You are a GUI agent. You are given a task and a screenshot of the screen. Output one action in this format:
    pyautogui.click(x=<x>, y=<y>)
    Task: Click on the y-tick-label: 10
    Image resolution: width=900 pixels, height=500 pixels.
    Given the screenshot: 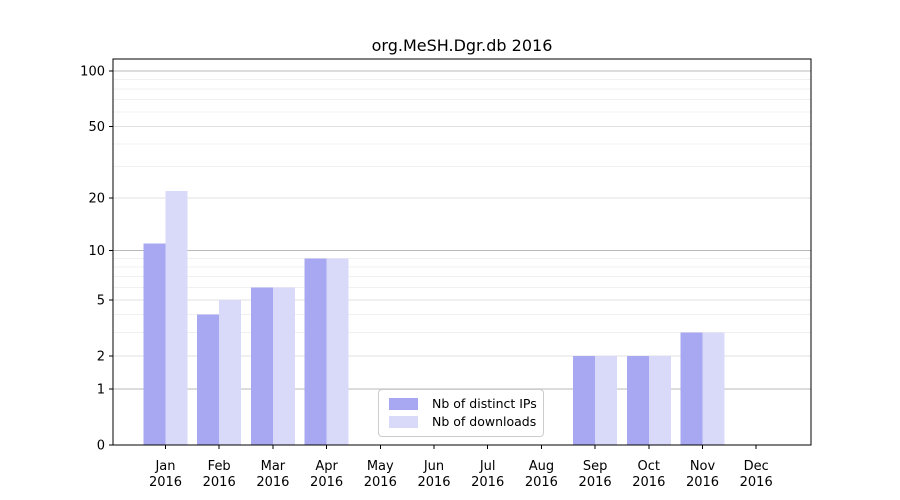 What is the action you would take?
    pyautogui.click(x=96, y=251)
    